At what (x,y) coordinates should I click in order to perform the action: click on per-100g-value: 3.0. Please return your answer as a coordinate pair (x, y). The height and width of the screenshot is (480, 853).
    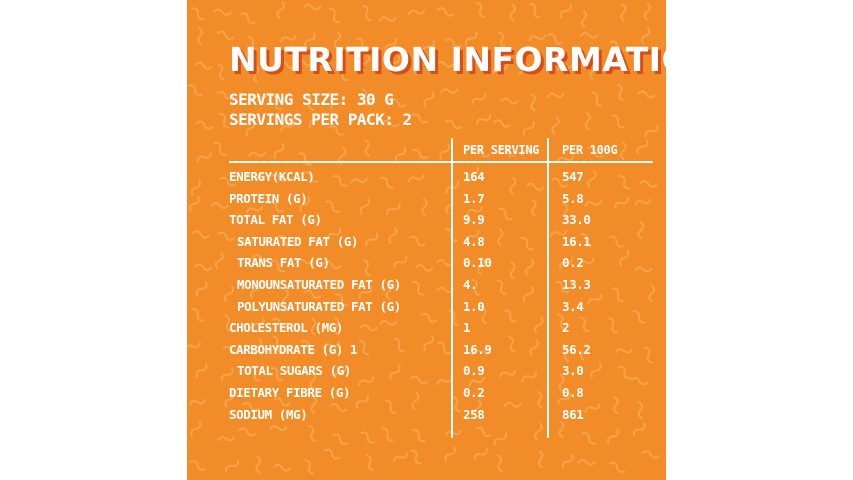
    Looking at the image, I should click on (573, 371).